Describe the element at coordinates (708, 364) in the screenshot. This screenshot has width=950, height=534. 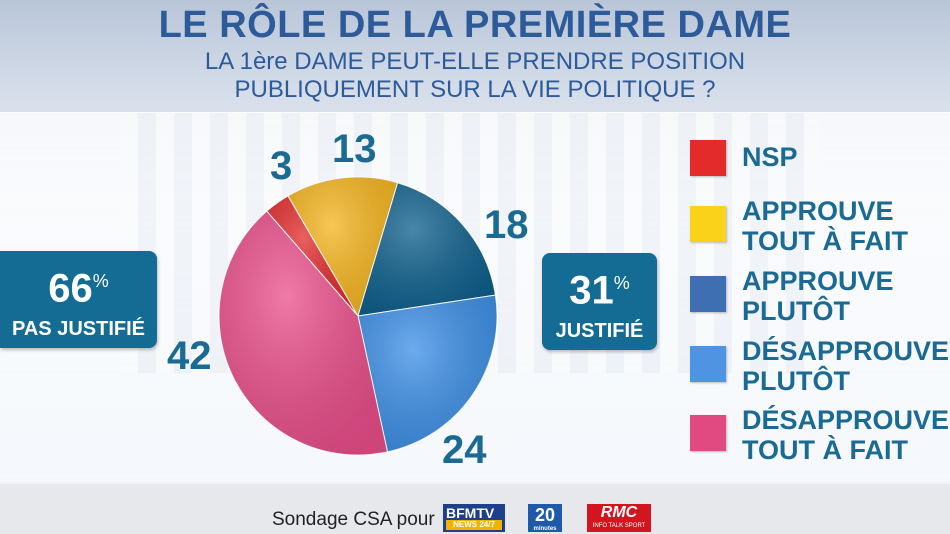
I see `legend-swatch-desapprouve-plutot` at that location.